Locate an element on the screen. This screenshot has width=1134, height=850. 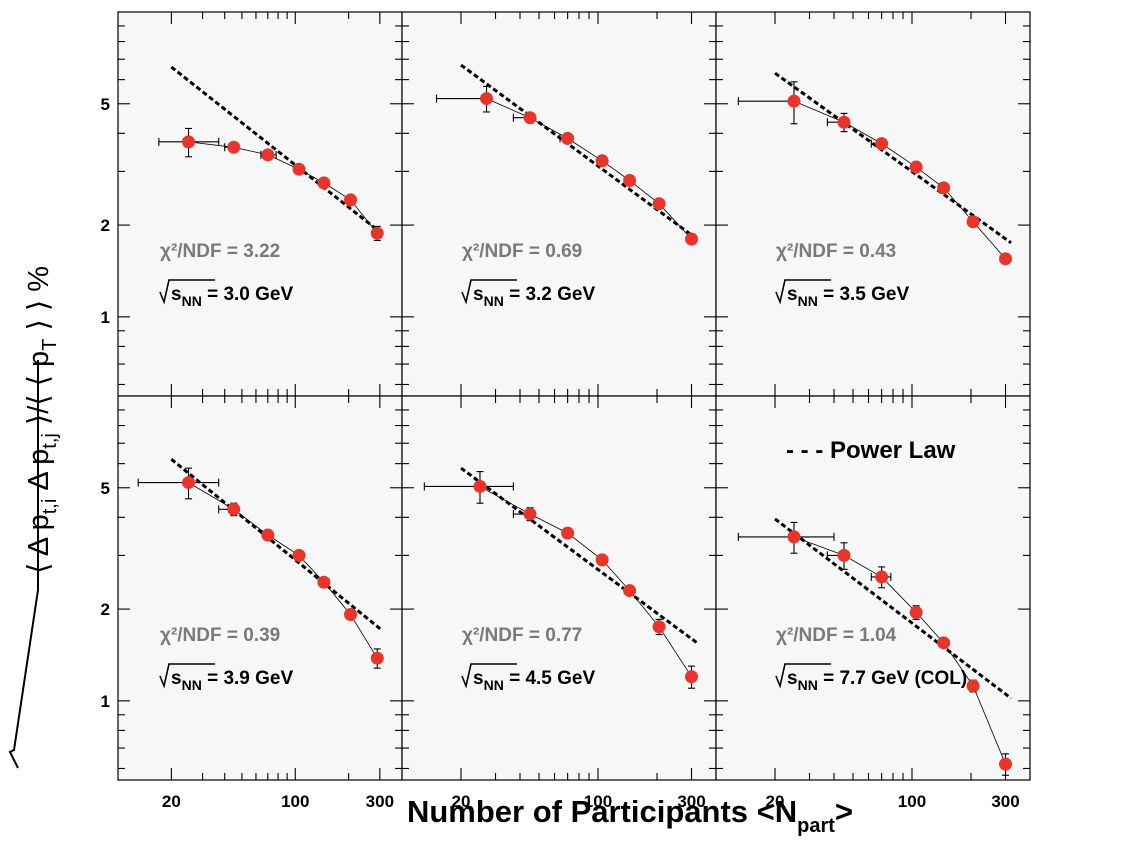
energy-label: sNN = 3.9 GeV is located at coordinates (232, 680).